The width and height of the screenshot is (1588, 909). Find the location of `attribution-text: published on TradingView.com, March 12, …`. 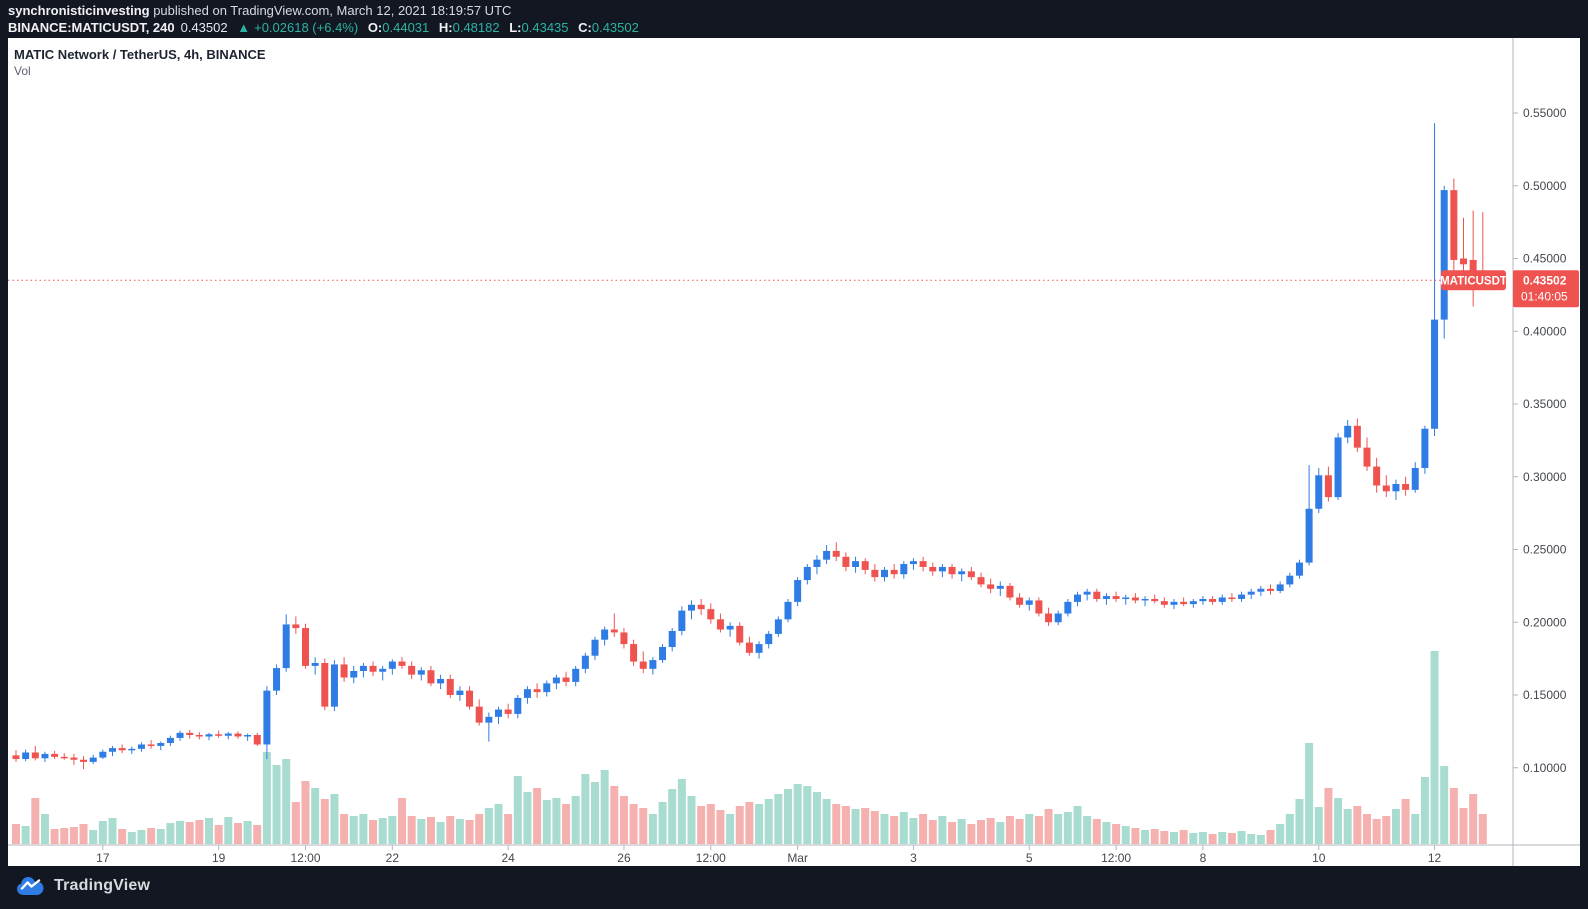

attribution-text: published on TradingView.com, March 12, … is located at coordinates (330, 10).